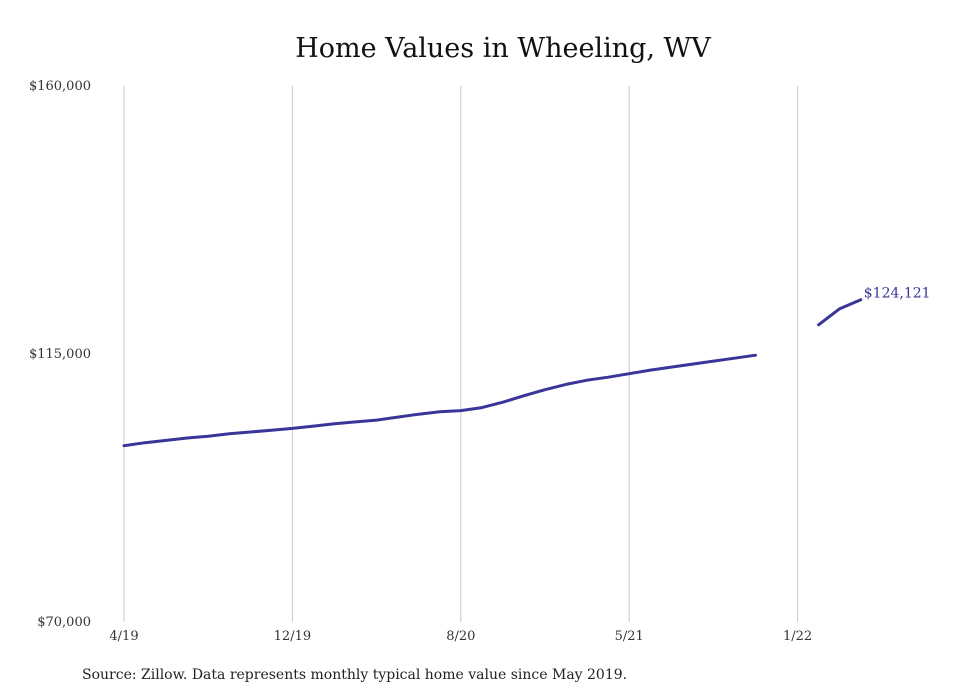 The width and height of the screenshot is (980, 699). I want to click on chart-title: Home Values in Wheeling, WV, so click(503, 48).